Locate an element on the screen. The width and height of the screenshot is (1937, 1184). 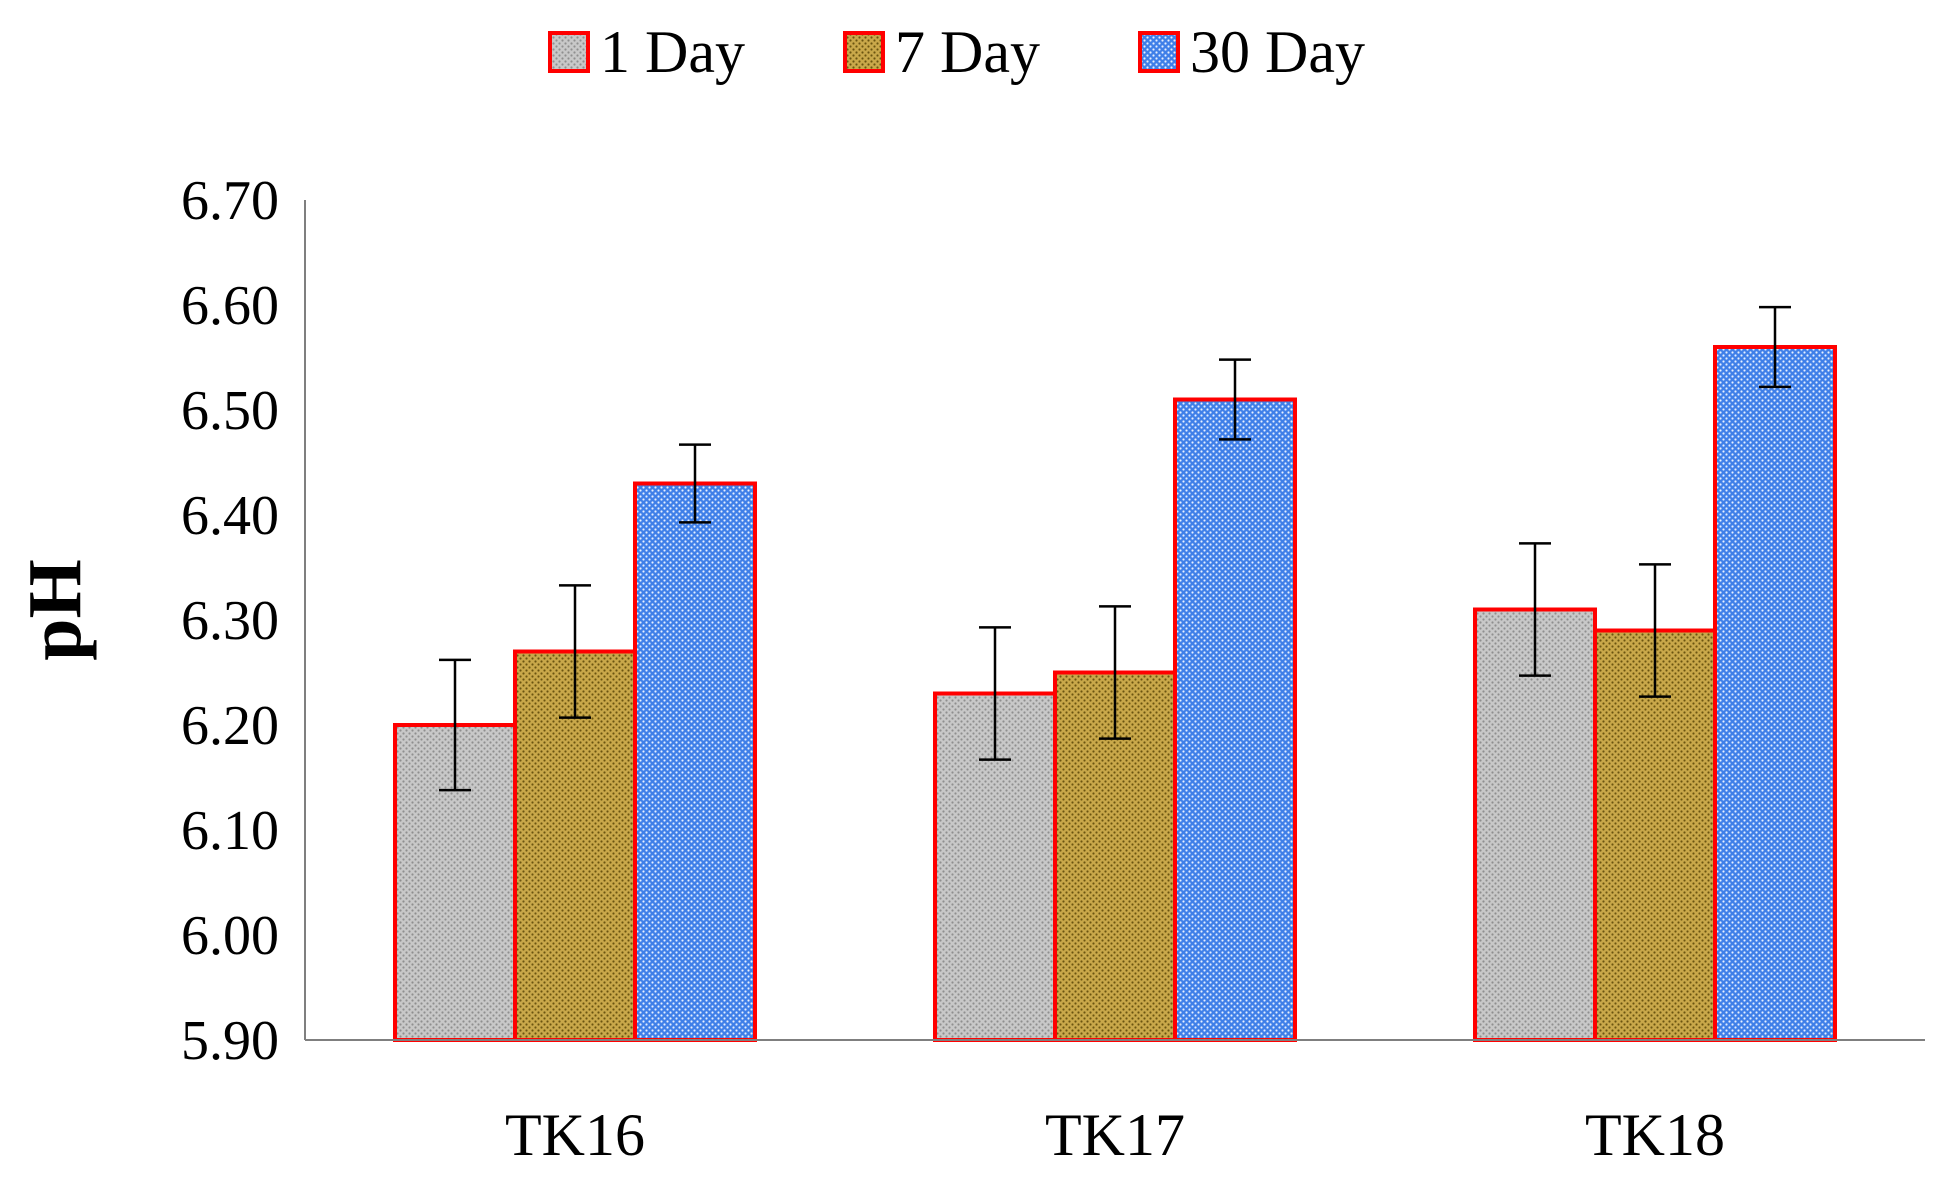
y-tick-label: 6.40 is located at coordinates (230, 516).